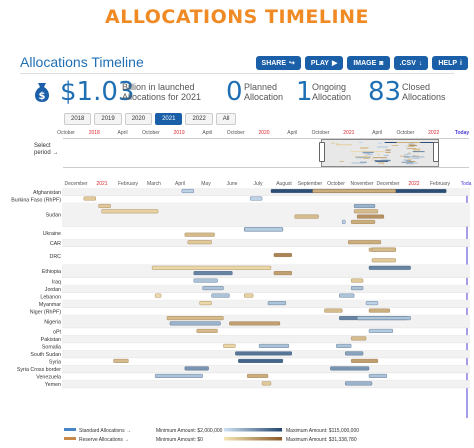  What do you see at coordinates (436, 152) in the screenshot?
I see `period-handle-right` at bounding box center [436, 152].